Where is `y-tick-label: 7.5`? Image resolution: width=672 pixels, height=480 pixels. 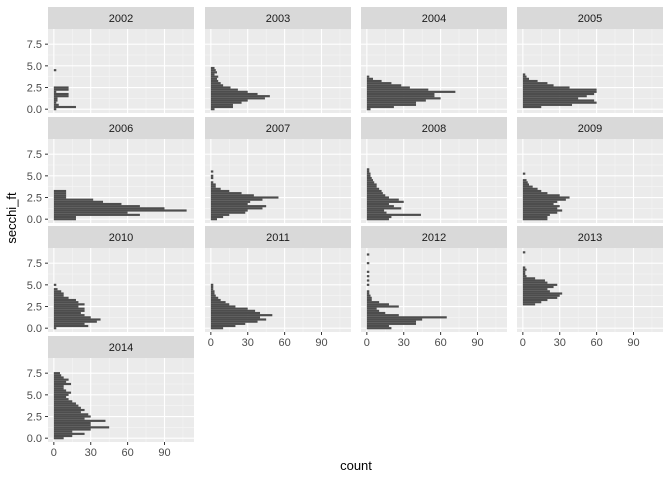 y-tick-label: 7.5 is located at coordinates (34, 155).